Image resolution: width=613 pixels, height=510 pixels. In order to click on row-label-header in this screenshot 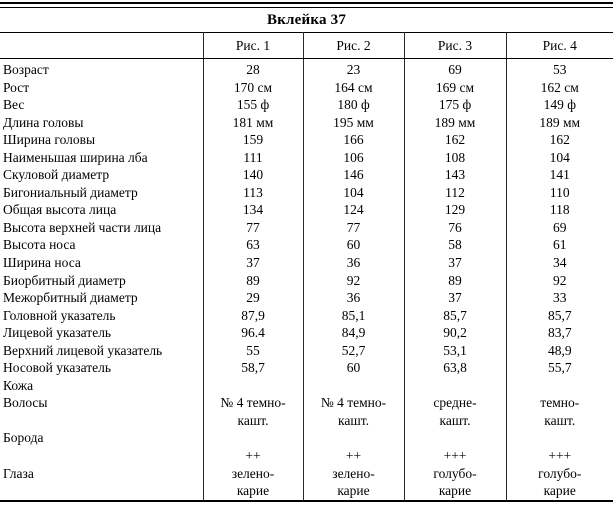, I will do `click(101, 45)`.